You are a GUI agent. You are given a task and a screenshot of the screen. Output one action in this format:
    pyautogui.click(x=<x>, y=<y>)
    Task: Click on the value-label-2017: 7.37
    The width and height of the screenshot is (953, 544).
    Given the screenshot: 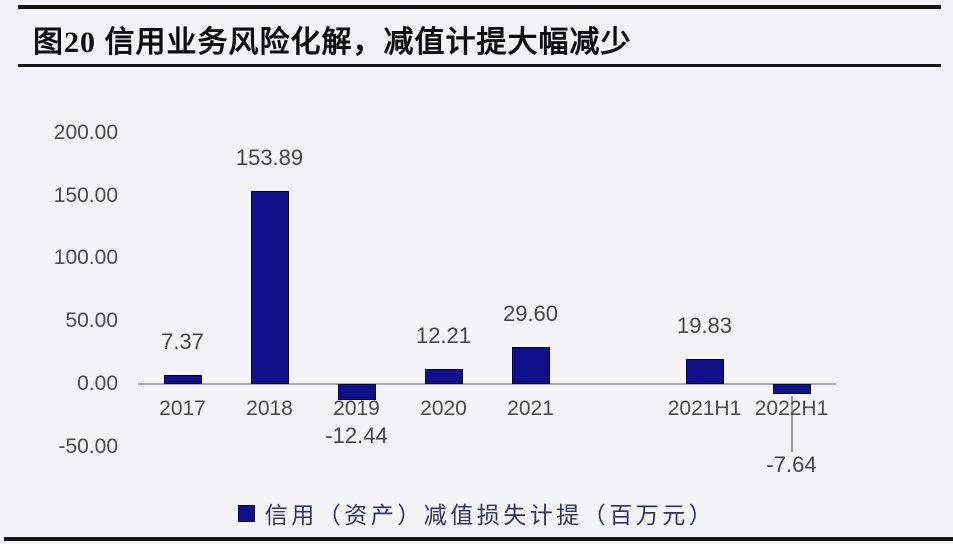 What is the action you would take?
    pyautogui.click(x=182, y=341)
    